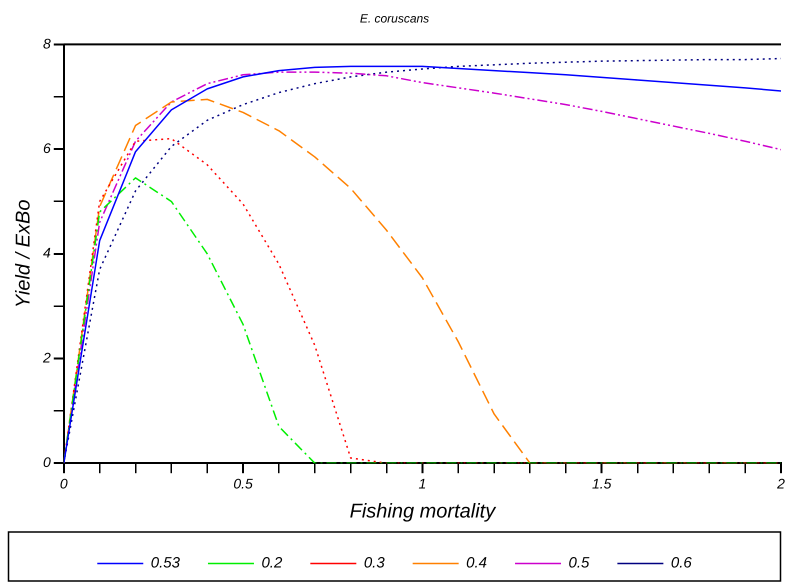 The image size is (795, 583). I want to click on legend-label: 0.4, so click(477, 563).